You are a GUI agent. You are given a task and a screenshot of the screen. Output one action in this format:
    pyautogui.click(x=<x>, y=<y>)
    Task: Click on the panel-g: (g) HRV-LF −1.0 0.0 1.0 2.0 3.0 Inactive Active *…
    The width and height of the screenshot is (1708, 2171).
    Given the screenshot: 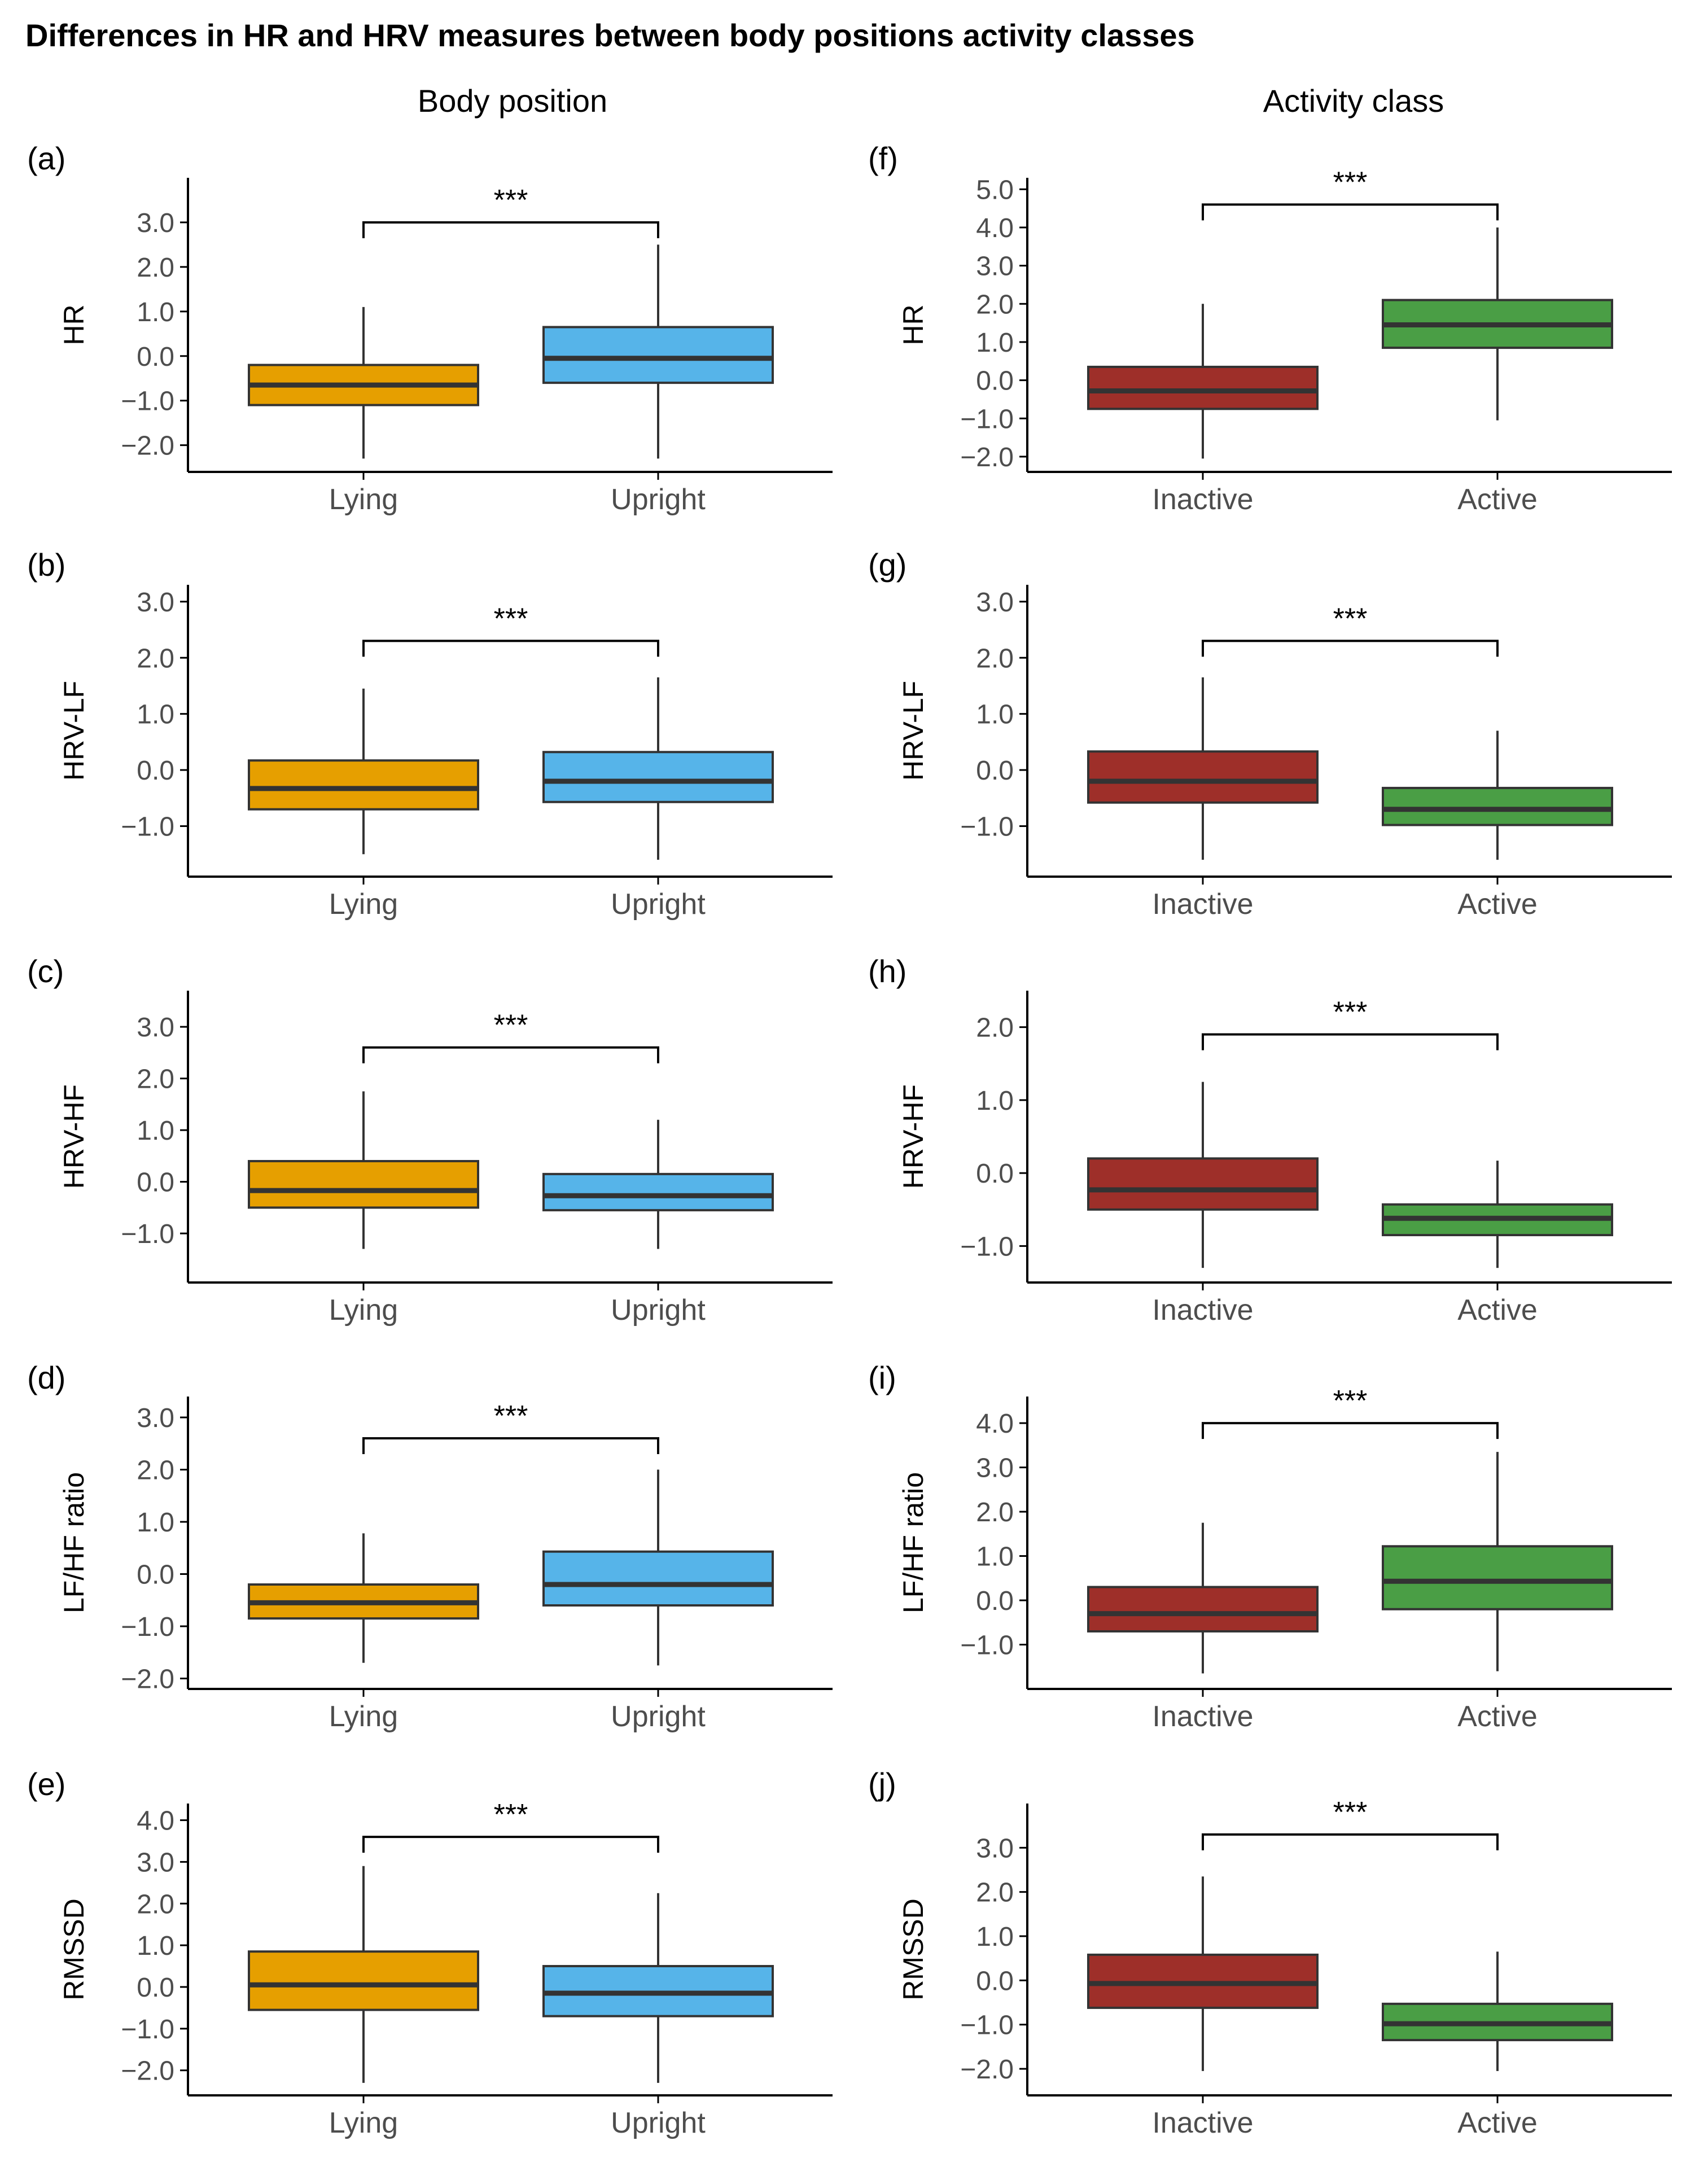 What is the action you would take?
    pyautogui.click(x=1270, y=734)
    